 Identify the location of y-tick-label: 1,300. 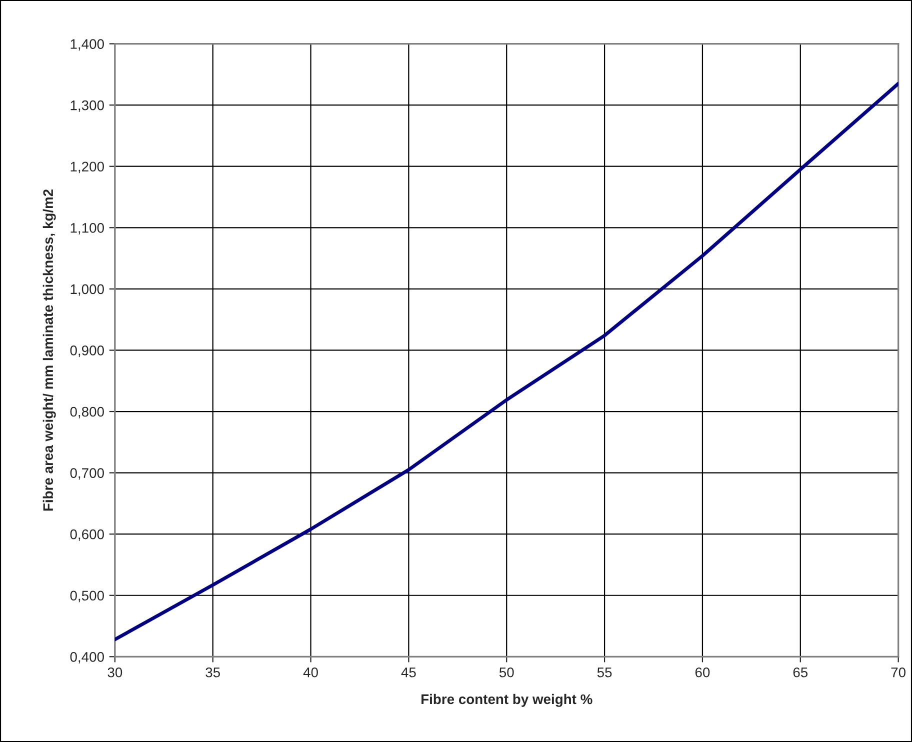
(87, 106).